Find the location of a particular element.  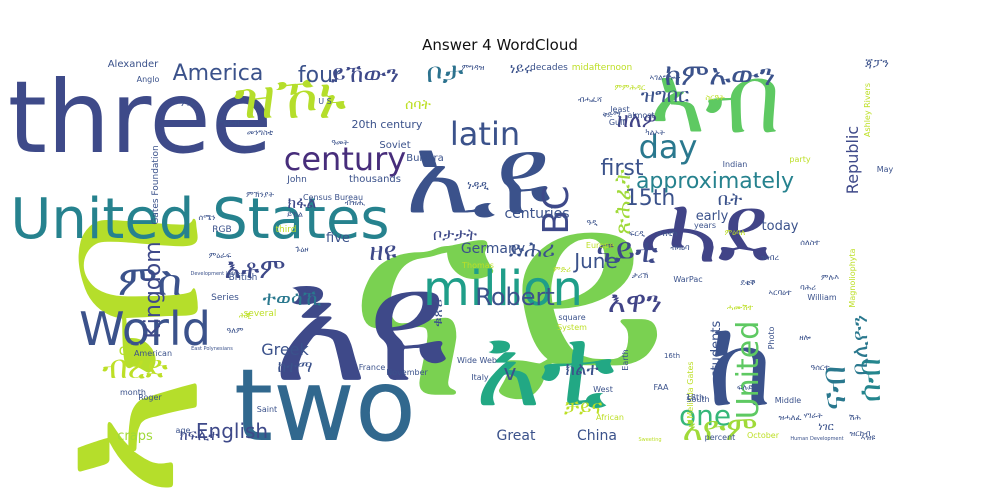

word-99: Europe is located at coordinates (600, 245).